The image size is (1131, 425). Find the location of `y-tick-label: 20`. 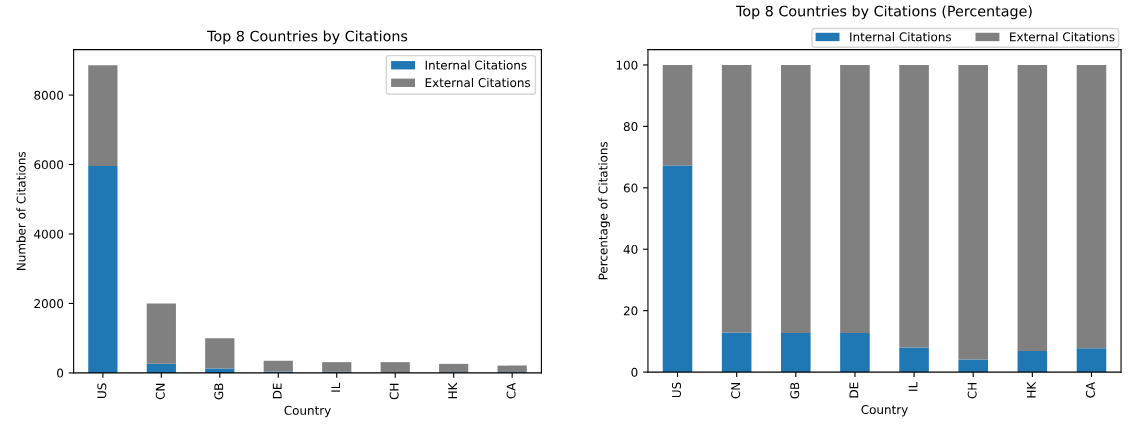

y-tick-label: 20 is located at coordinates (630, 311).